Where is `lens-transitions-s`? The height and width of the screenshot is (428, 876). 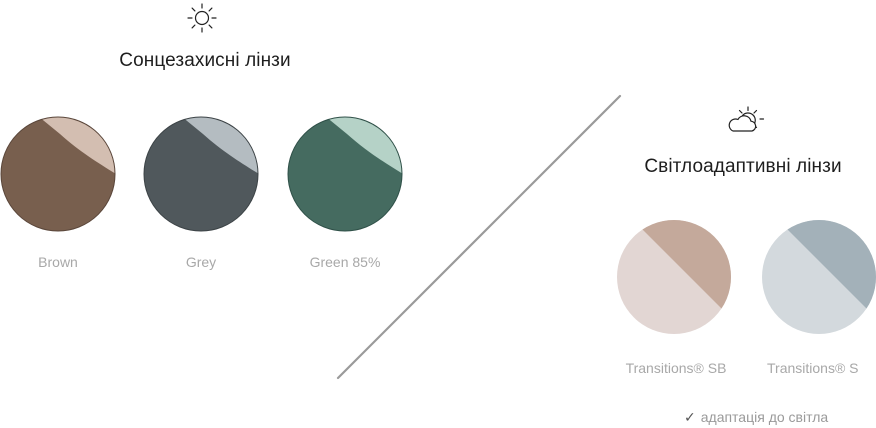
lens-transitions-s is located at coordinates (818, 277).